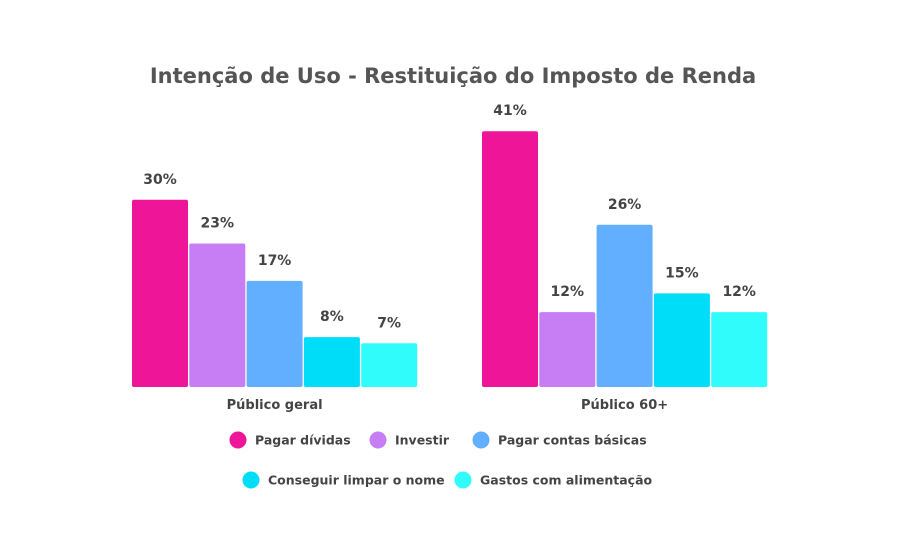 This screenshot has width=900, height=550. I want to click on data-label-2-4: 15%, so click(682, 273).